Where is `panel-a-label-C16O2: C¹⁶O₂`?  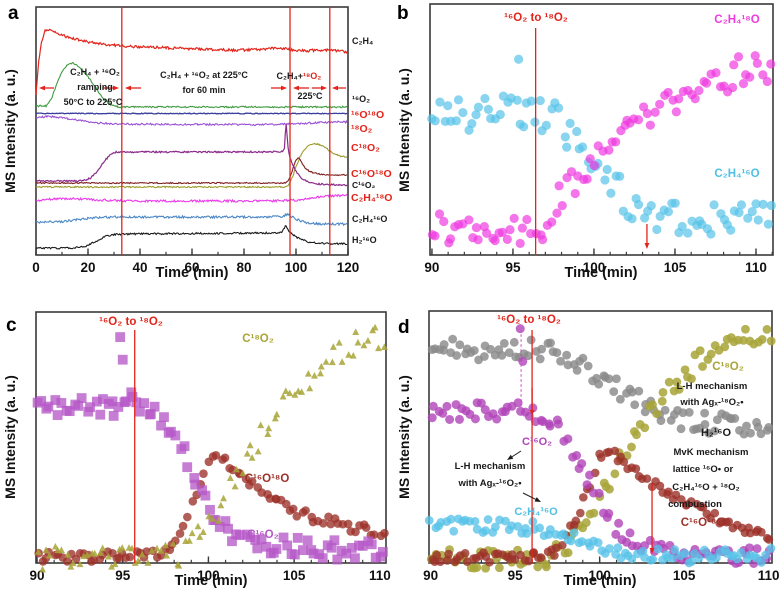 panel-a-label-C16O2: C¹⁶O₂ is located at coordinates (363, 185).